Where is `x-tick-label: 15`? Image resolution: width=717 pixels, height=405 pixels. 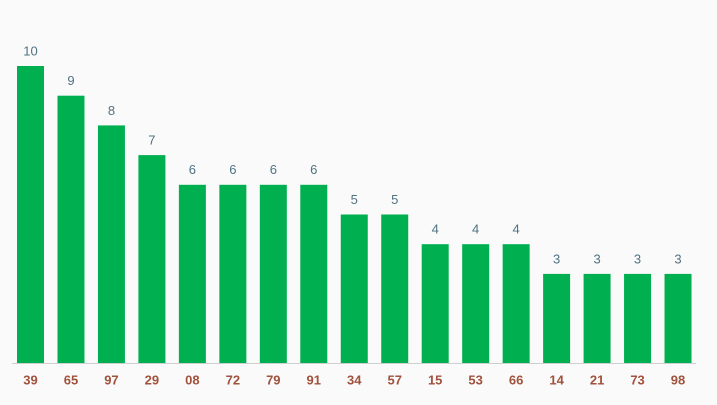 x-tick-label: 15 is located at coordinates (435, 379).